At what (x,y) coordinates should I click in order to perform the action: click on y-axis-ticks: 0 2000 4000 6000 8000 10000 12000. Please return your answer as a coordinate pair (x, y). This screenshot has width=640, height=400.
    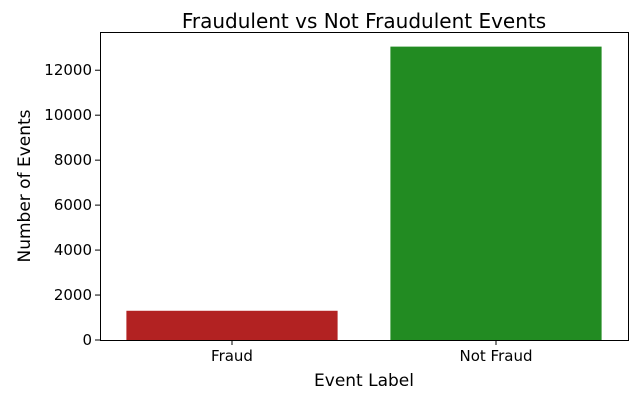
    Looking at the image, I should click on (72, 205).